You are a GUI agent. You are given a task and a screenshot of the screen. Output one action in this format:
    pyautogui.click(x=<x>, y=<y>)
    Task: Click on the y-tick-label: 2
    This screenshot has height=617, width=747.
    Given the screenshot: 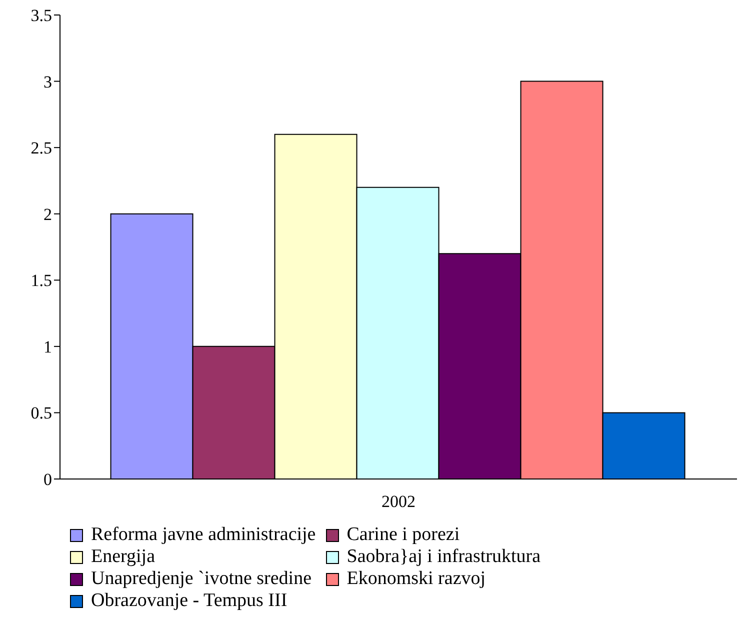 What is the action you would take?
    pyautogui.click(x=48, y=214)
    